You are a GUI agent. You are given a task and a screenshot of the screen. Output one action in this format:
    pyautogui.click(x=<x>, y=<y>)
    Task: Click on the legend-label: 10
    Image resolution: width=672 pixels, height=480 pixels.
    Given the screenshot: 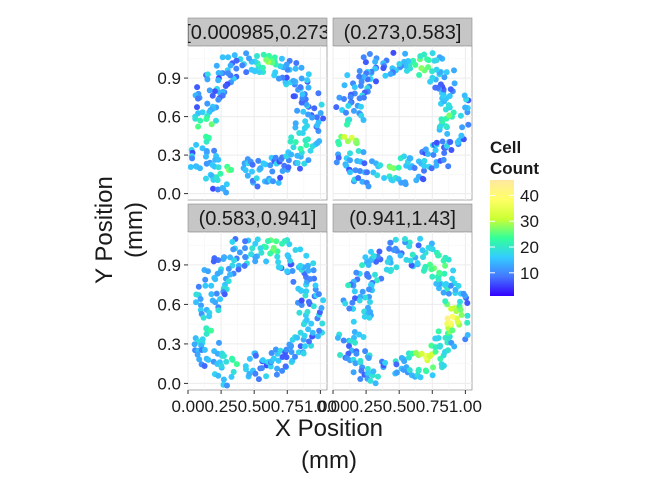 What is the action you would take?
    pyautogui.click(x=529, y=273)
    